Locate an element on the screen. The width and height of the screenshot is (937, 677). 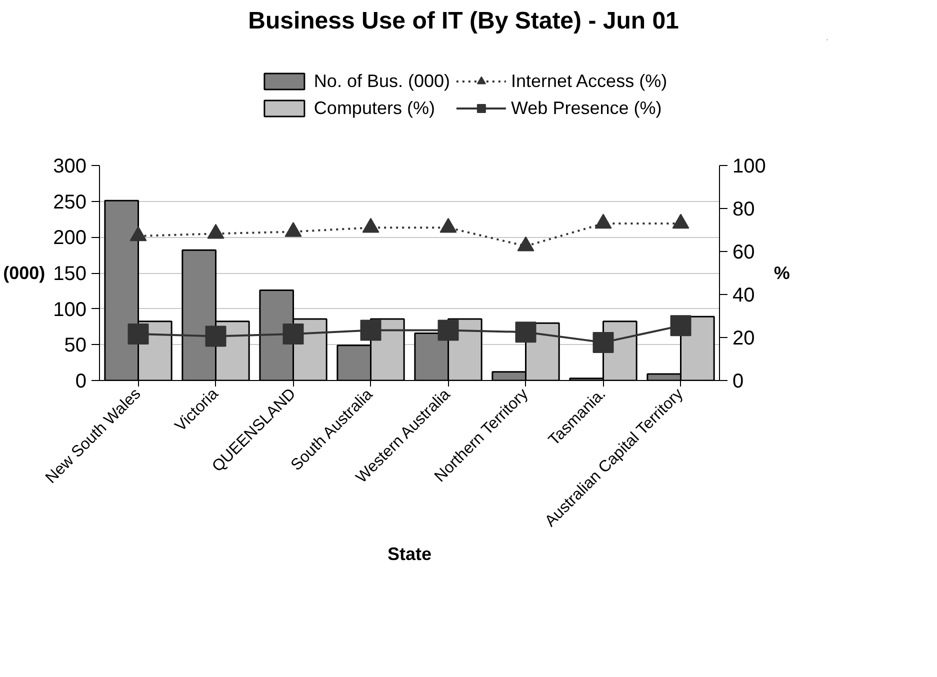
y2-tick-label: 20 is located at coordinates (743, 339).